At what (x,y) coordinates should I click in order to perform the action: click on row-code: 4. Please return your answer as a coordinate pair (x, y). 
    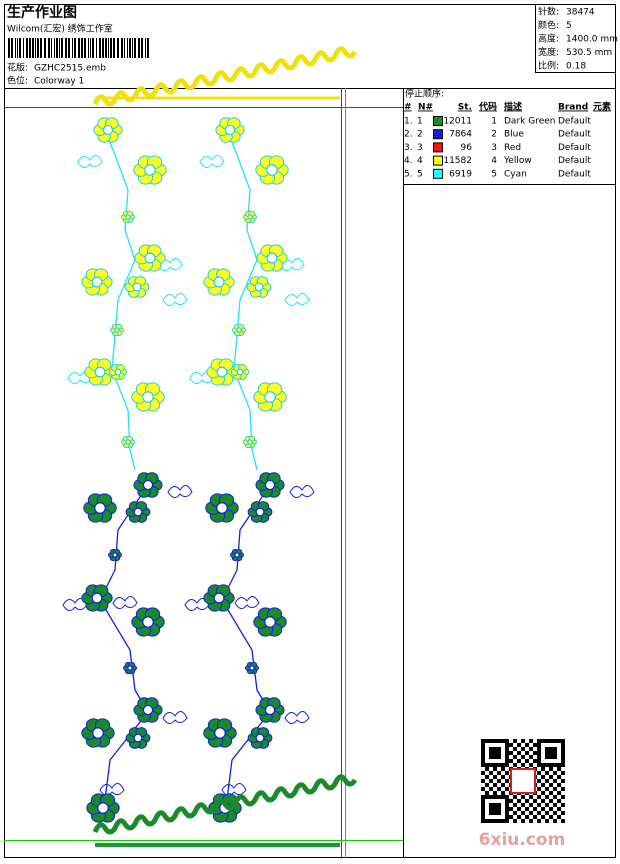
    Looking at the image, I should click on (494, 161).